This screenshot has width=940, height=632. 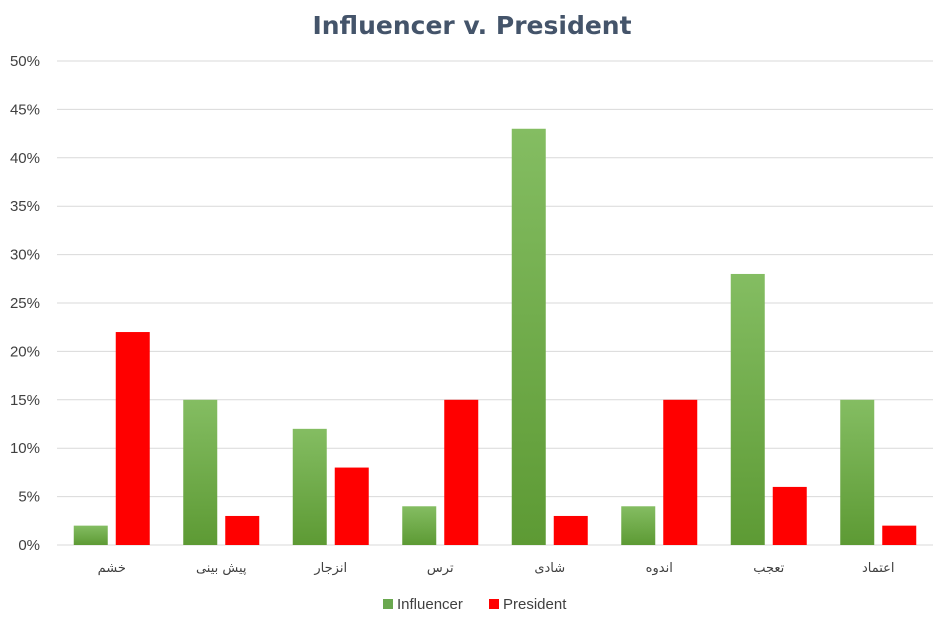 What do you see at coordinates (388, 604) in the screenshot?
I see `legend-swatch-influencer` at bounding box center [388, 604].